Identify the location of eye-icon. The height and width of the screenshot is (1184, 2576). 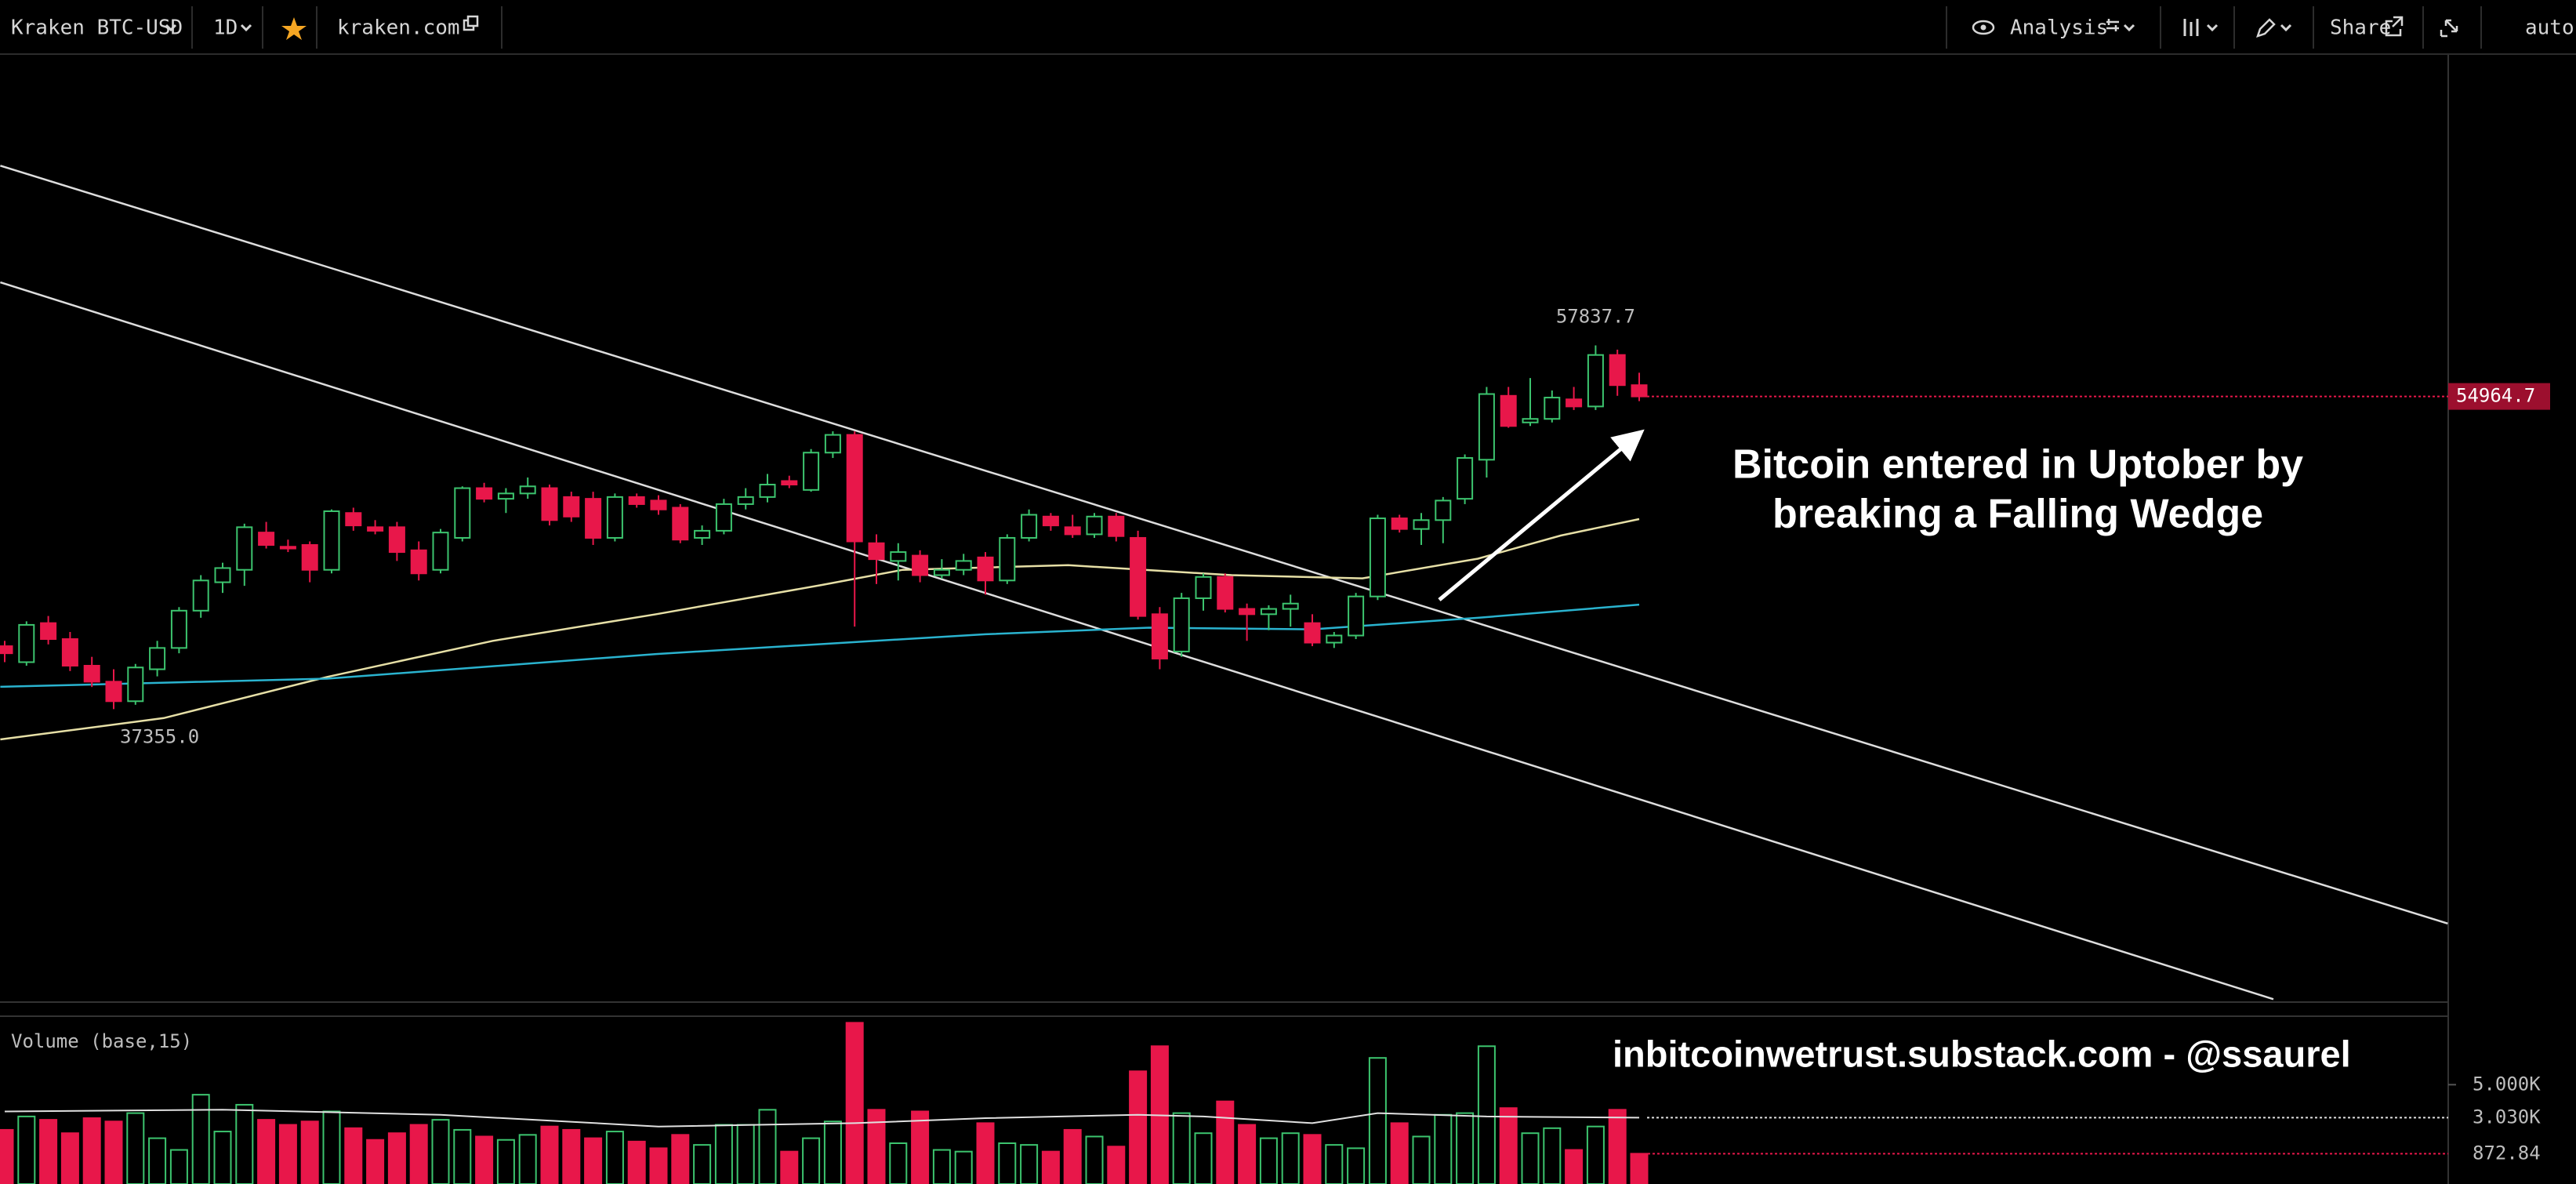
(1984, 27).